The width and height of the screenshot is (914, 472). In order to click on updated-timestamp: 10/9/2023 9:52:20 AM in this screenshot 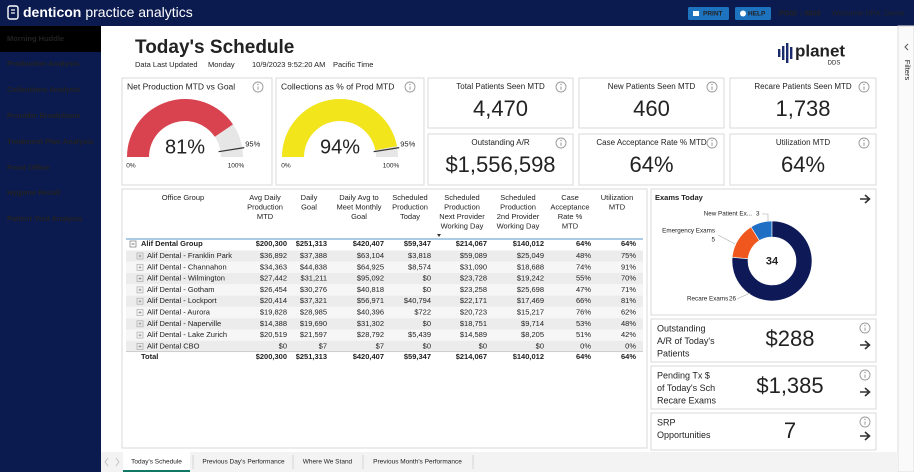, I will do `click(288, 64)`.